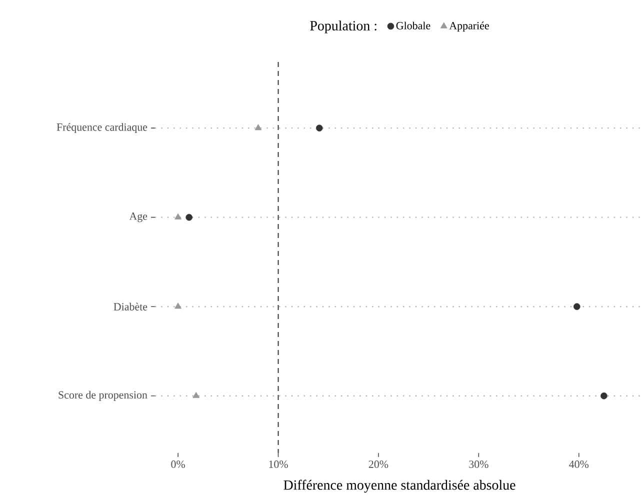  Describe the element at coordinates (102, 128) in the screenshot. I see `y-tick-label: Fréquence cardiaque` at that location.